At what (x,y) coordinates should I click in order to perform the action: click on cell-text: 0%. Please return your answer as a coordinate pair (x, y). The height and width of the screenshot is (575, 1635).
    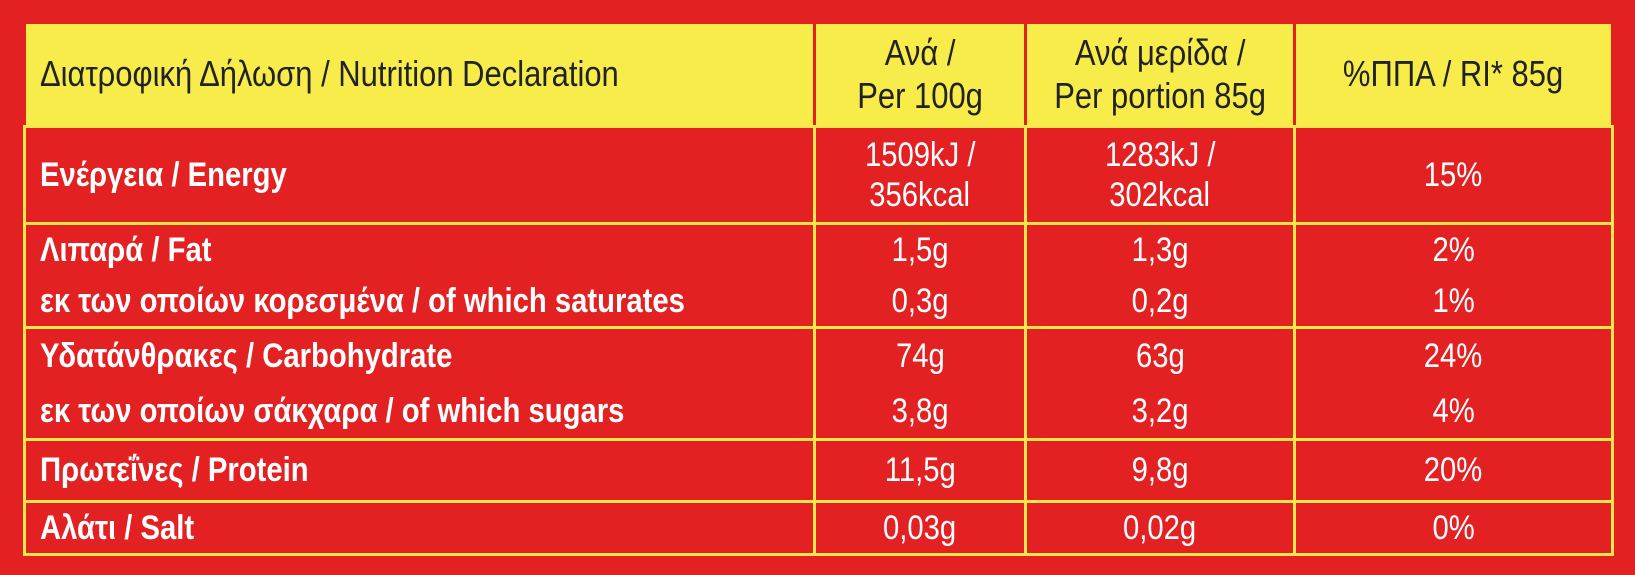
    Looking at the image, I should click on (1453, 527).